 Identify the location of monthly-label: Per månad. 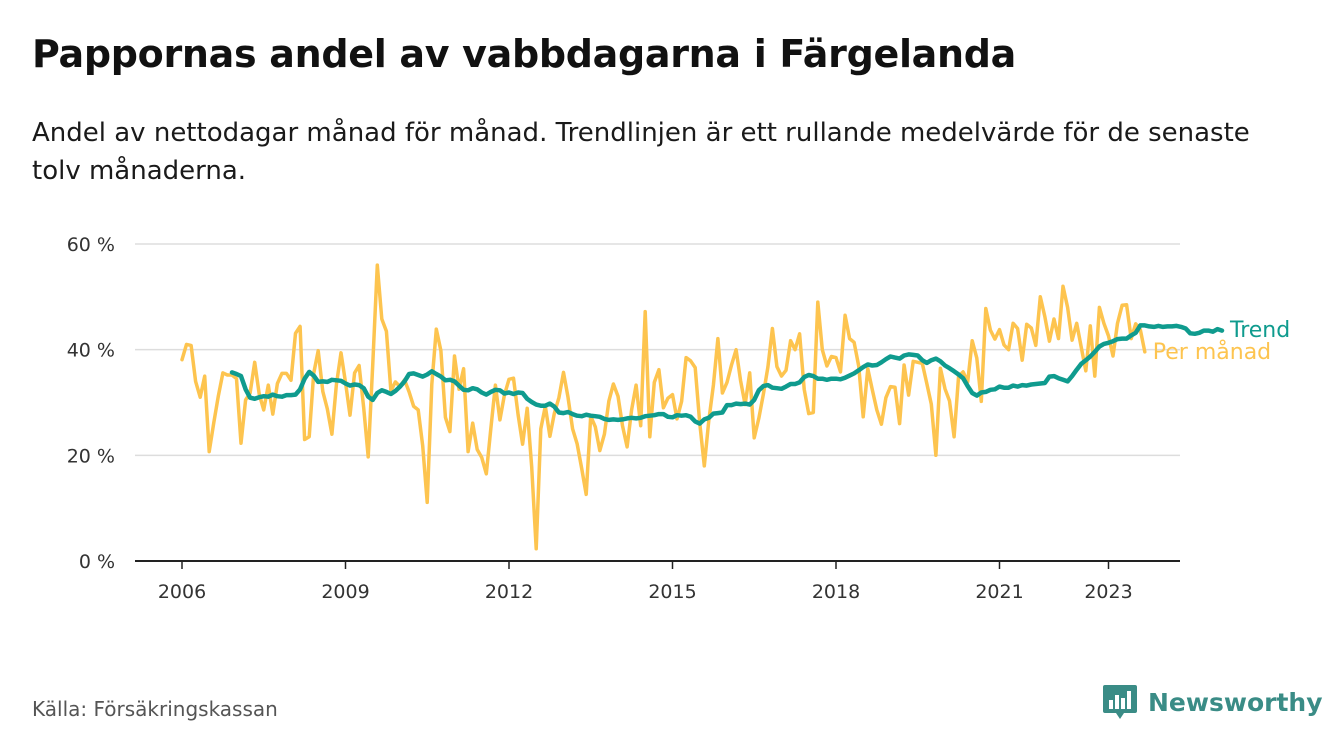
(1212, 352).